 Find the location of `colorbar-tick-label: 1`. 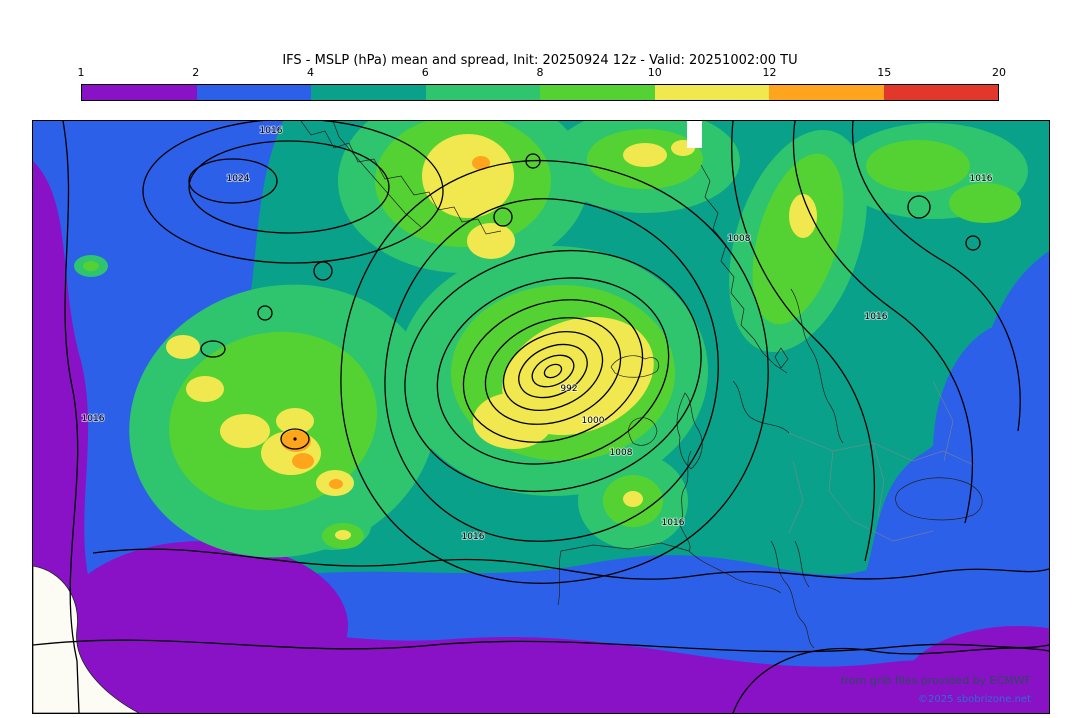

colorbar-tick-label: 1 is located at coordinates (81, 72).